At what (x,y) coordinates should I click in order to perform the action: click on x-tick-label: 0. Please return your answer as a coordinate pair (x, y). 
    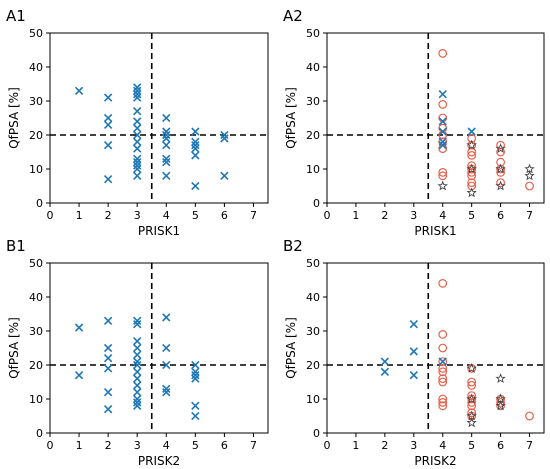
    Looking at the image, I should click on (50, 445).